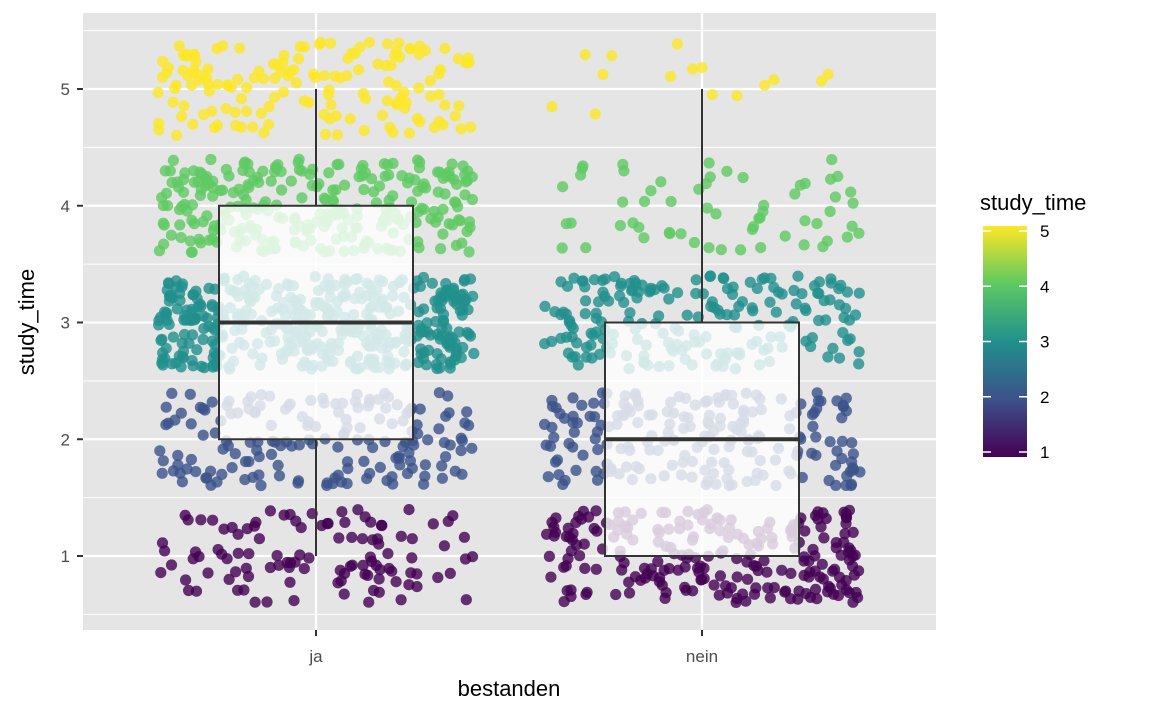  What do you see at coordinates (513, 648) in the screenshot?
I see `x-axis: ja nein` at bounding box center [513, 648].